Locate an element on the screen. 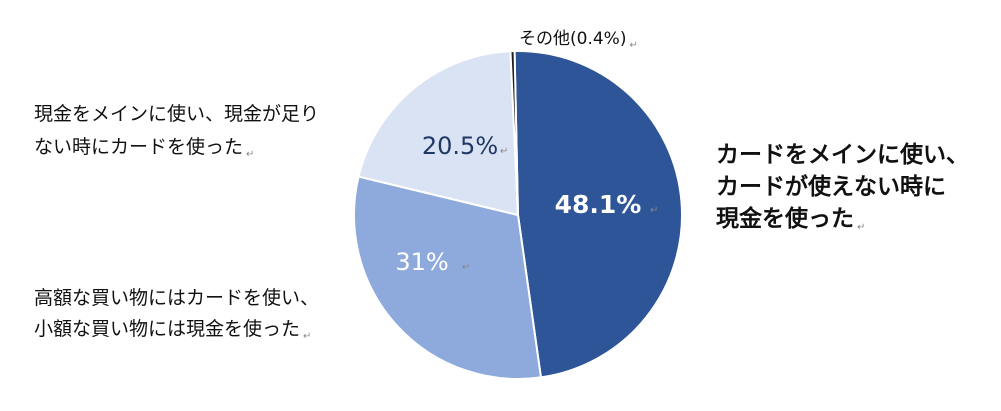 This screenshot has width=1001, height=411. slice-other is located at coordinates (514, 133).